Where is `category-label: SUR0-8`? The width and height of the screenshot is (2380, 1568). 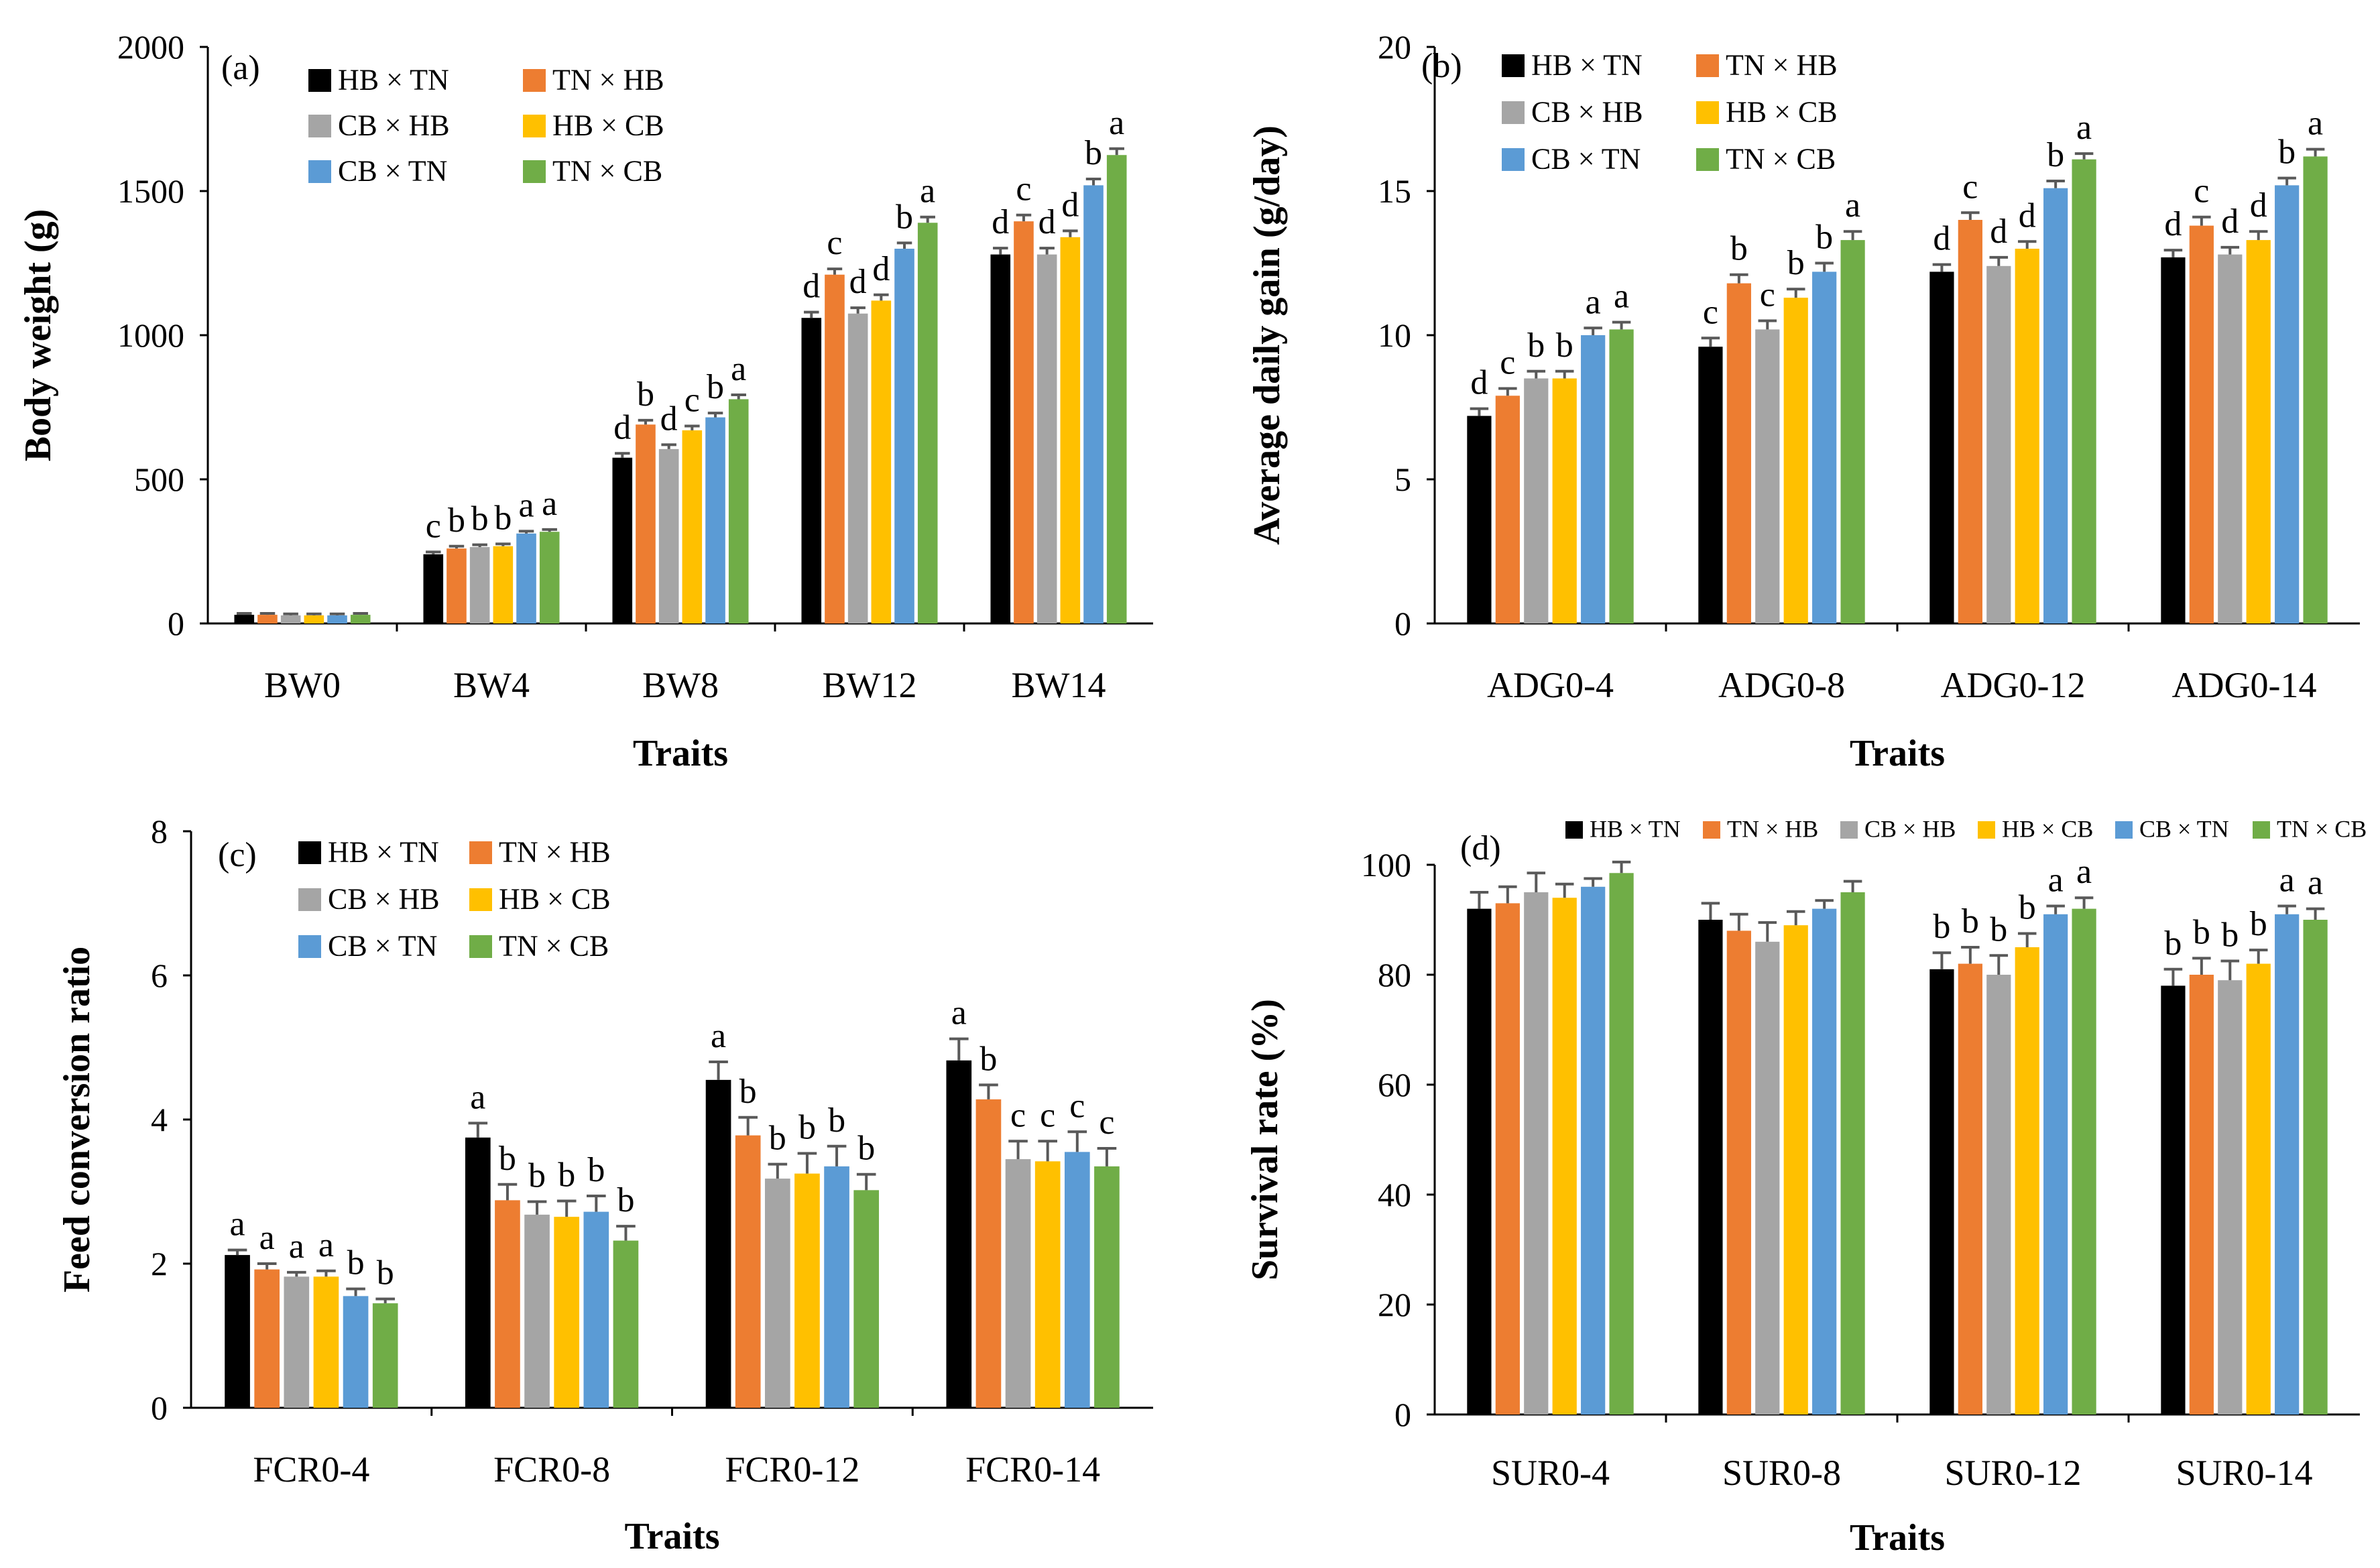
category-label: SUR0-8 is located at coordinates (1781, 1473).